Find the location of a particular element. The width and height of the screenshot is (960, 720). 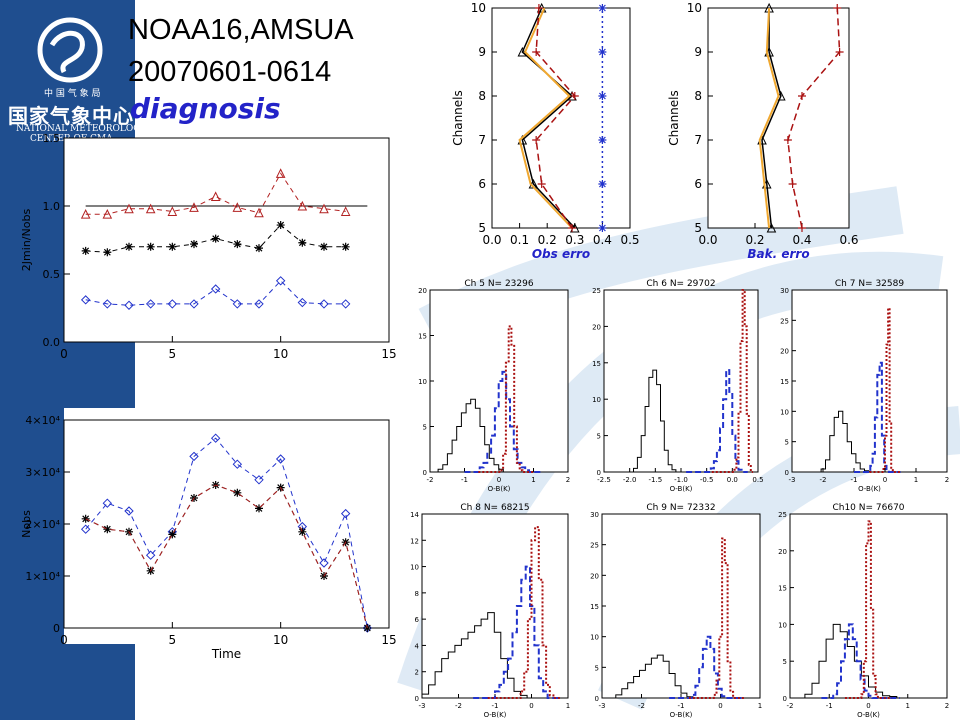

y-tick-label: 6 is located at coordinates (698, 184).